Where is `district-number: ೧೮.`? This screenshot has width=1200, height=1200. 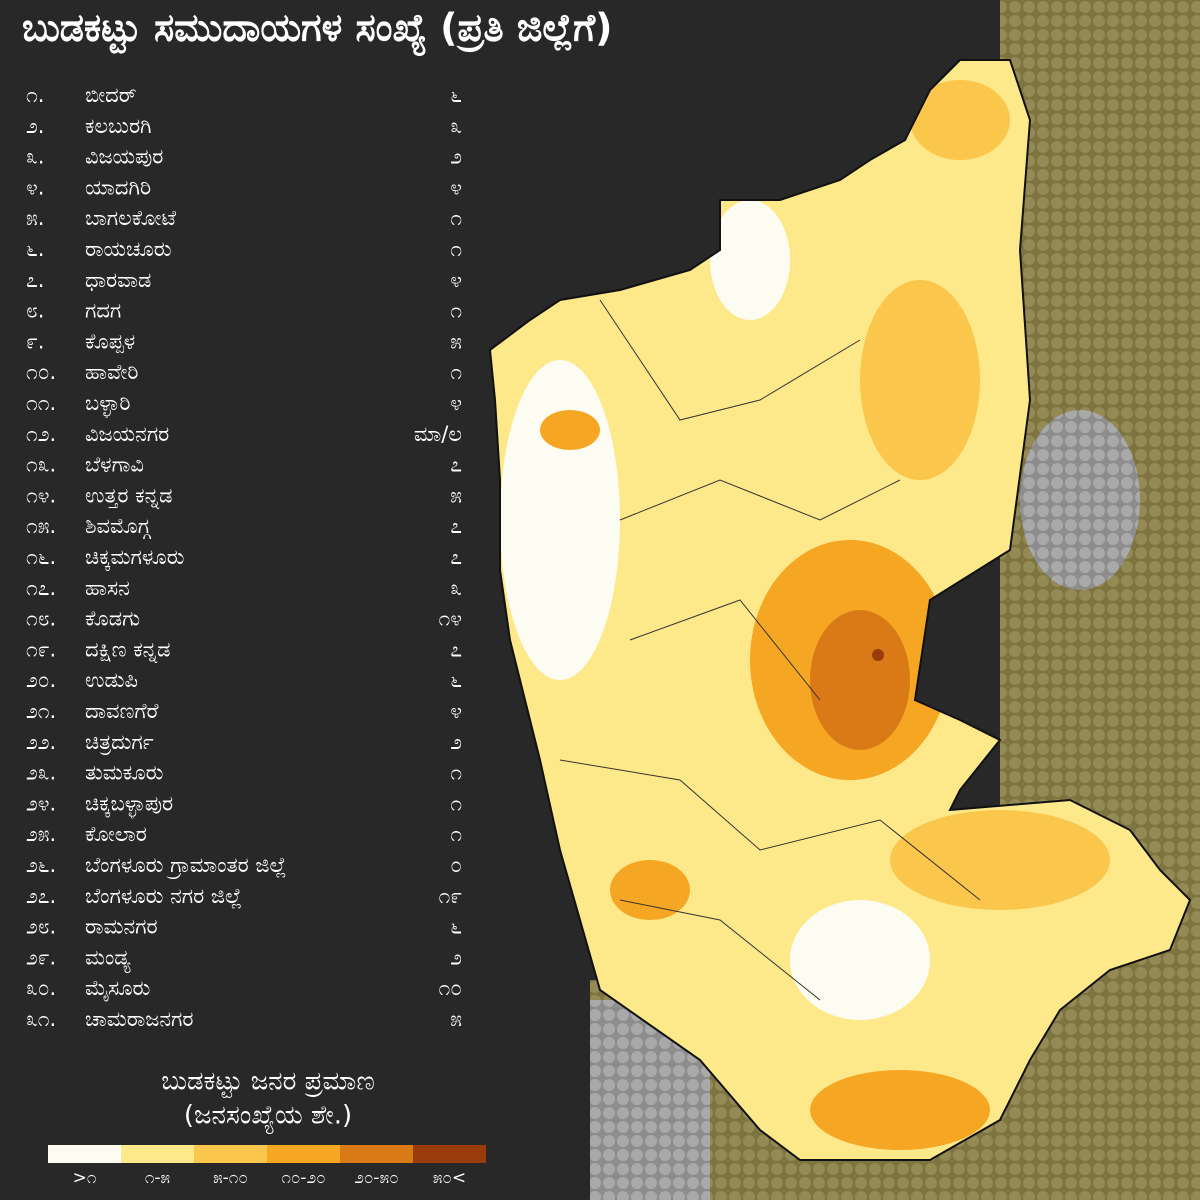 district-number: ೧೮. is located at coordinates (41, 619).